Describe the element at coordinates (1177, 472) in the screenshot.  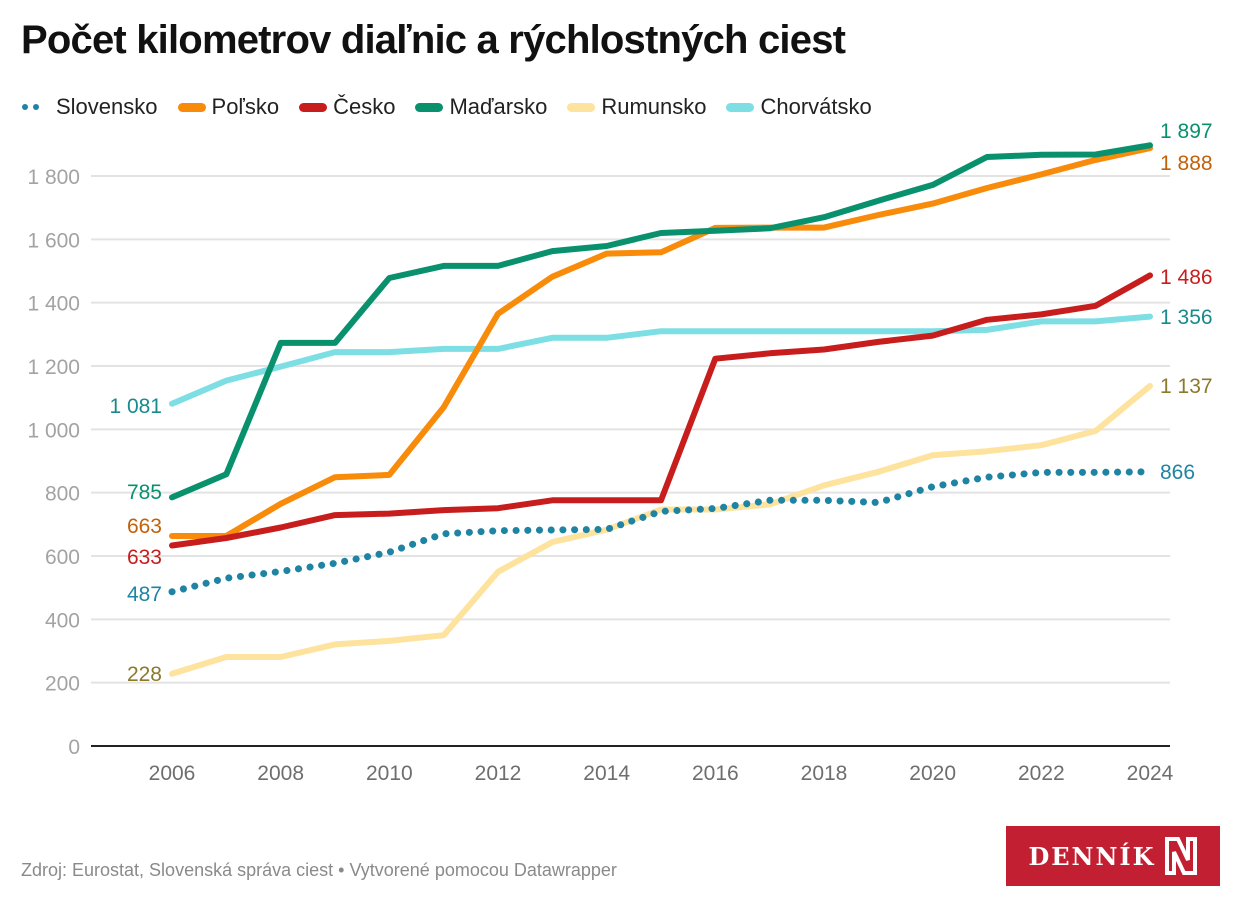
I see `end-value-label: 866` at that location.